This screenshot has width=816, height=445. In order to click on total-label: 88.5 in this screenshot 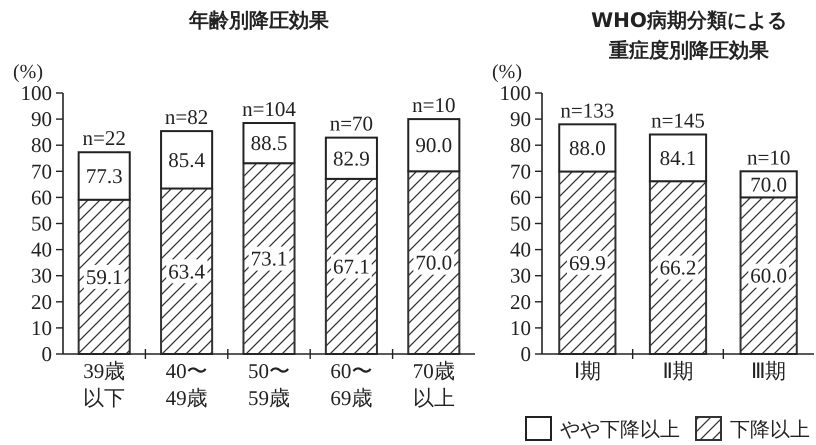, I will do `click(269, 143)`.